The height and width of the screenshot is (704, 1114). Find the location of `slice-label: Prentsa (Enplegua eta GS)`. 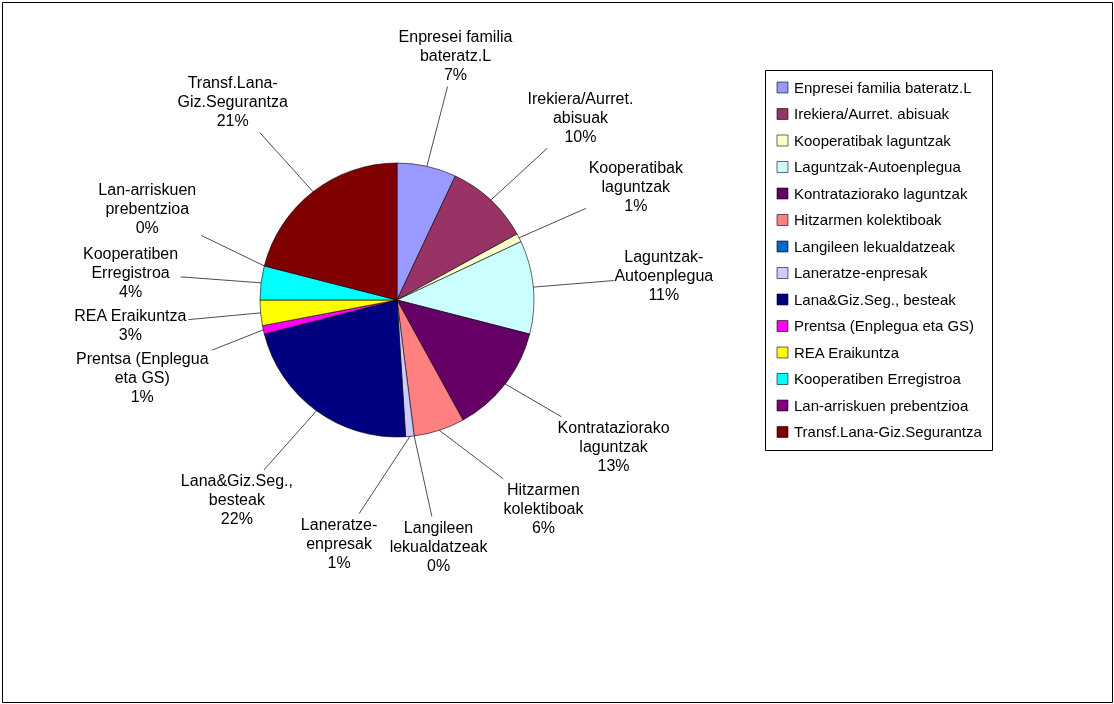

slice-label: Prentsa (Enplegua eta GS) is located at coordinates (142, 367).